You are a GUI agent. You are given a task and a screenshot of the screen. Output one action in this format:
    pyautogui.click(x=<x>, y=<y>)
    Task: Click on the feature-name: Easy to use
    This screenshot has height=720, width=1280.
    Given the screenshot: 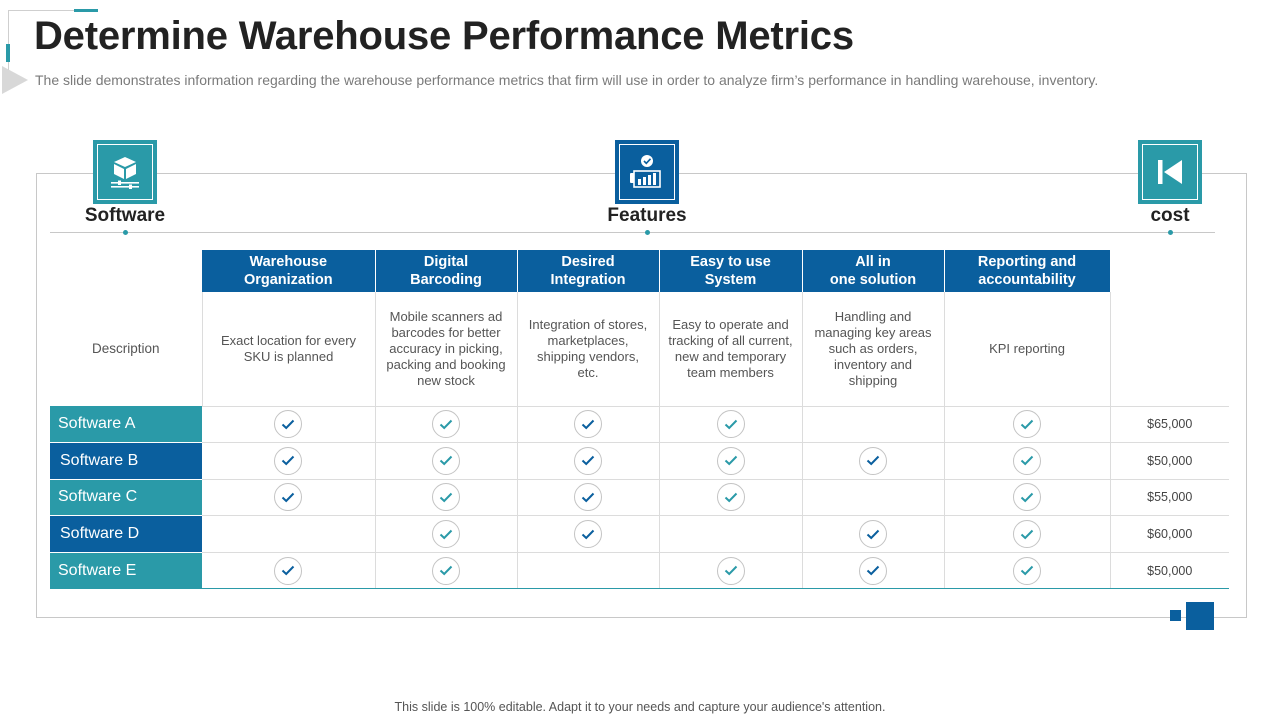 What is the action you would take?
    pyautogui.click(x=730, y=262)
    